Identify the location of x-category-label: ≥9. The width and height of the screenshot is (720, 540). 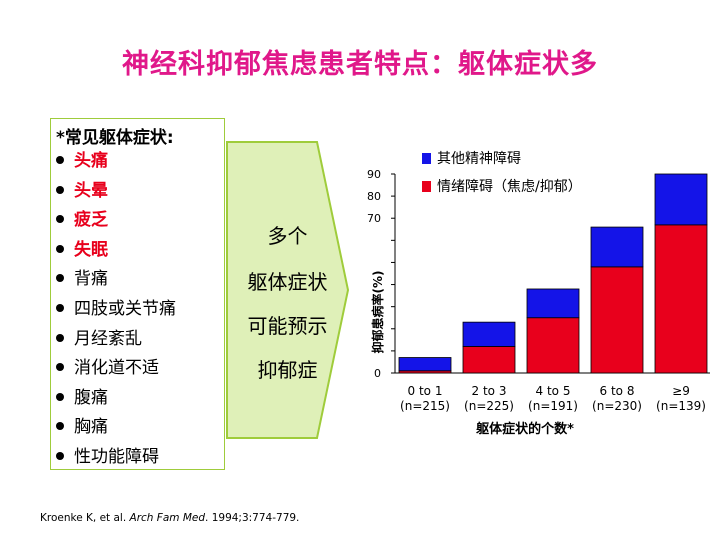
(681, 391).